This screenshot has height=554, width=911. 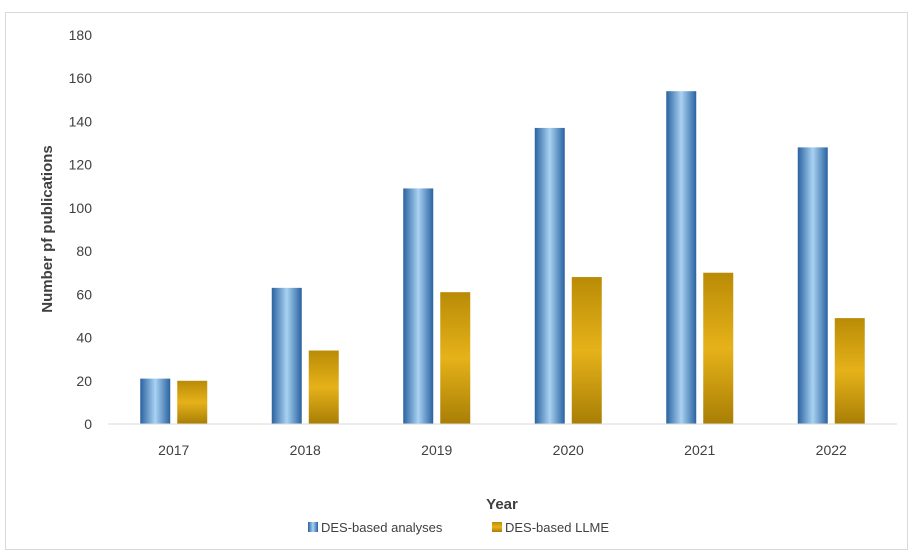 What do you see at coordinates (192, 402) in the screenshot?
I see `bar-des-based-llme-2017` at bounding box center [192, 402].